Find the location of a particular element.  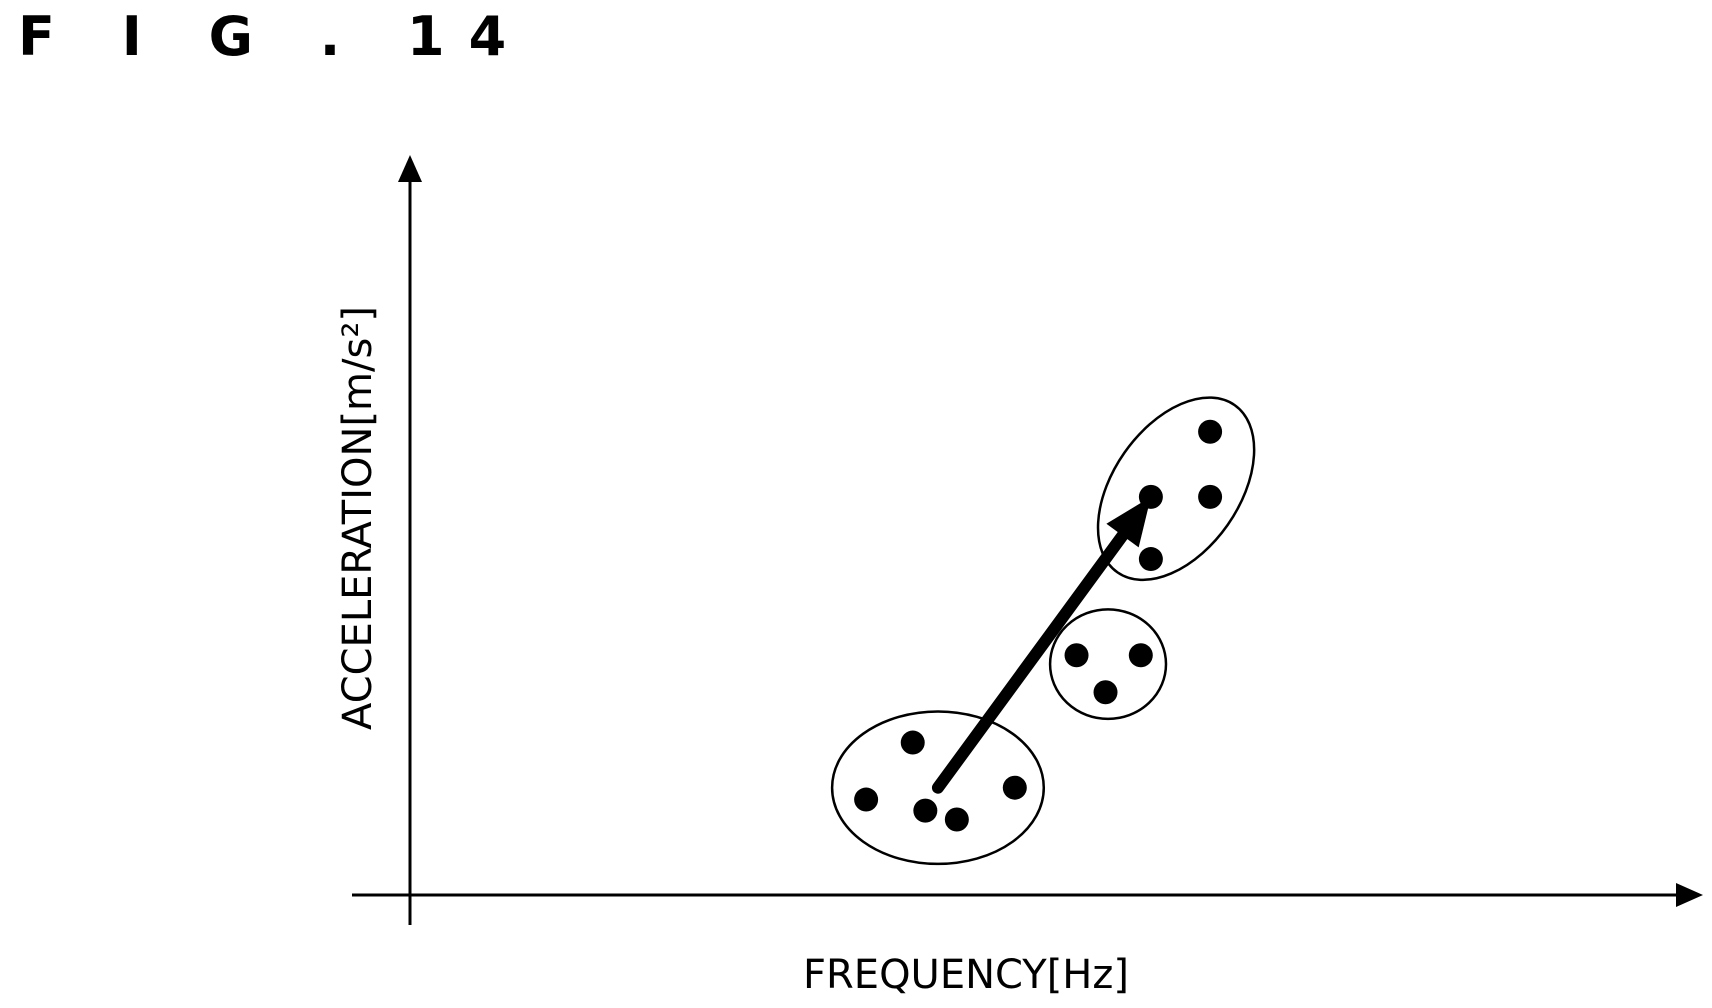

figure-label: F I G . 14 is located at coordinates (274, 36).